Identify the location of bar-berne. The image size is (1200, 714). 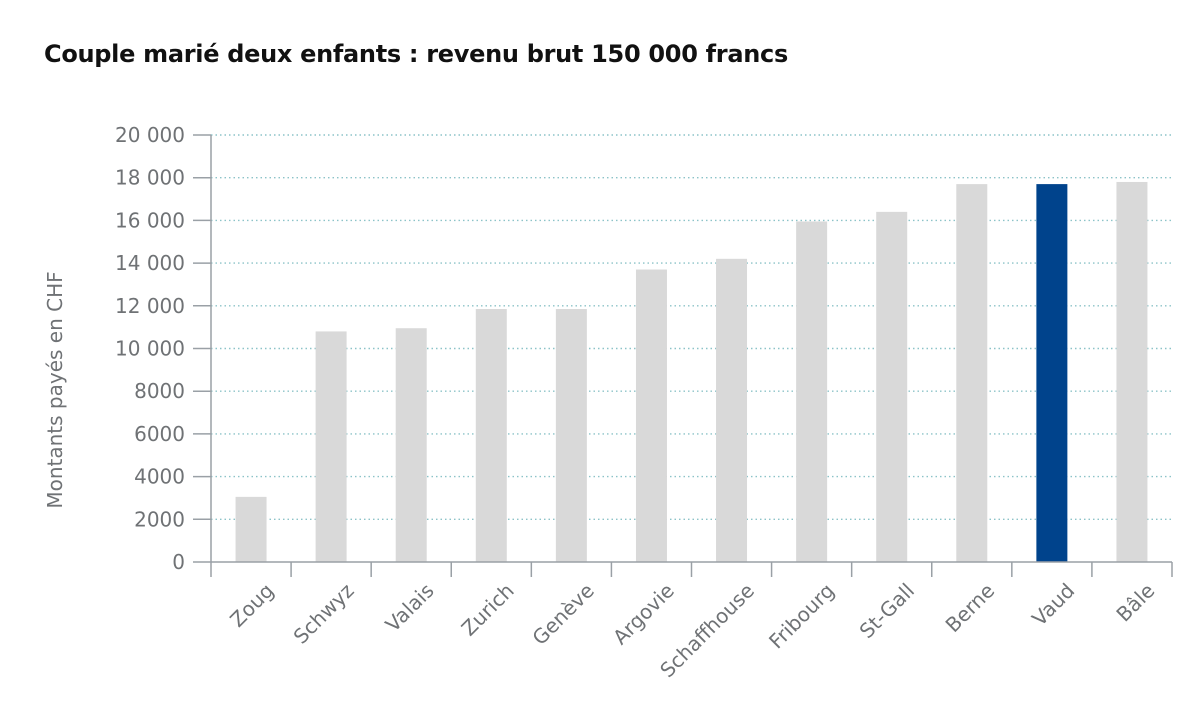
(972, 373).